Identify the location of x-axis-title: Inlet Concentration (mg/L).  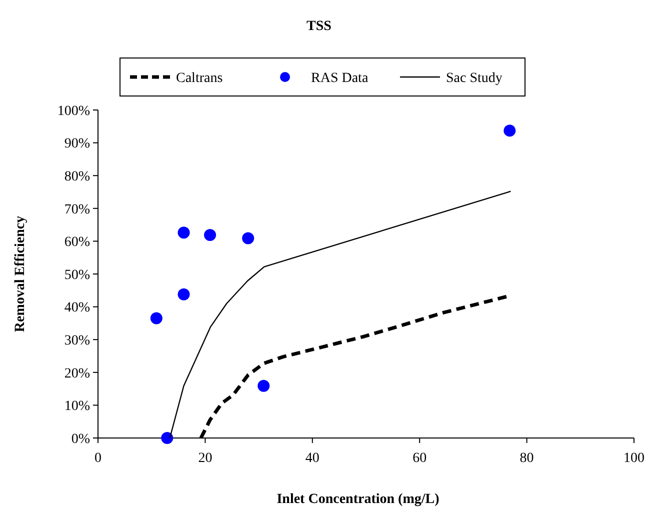
(358, 499).